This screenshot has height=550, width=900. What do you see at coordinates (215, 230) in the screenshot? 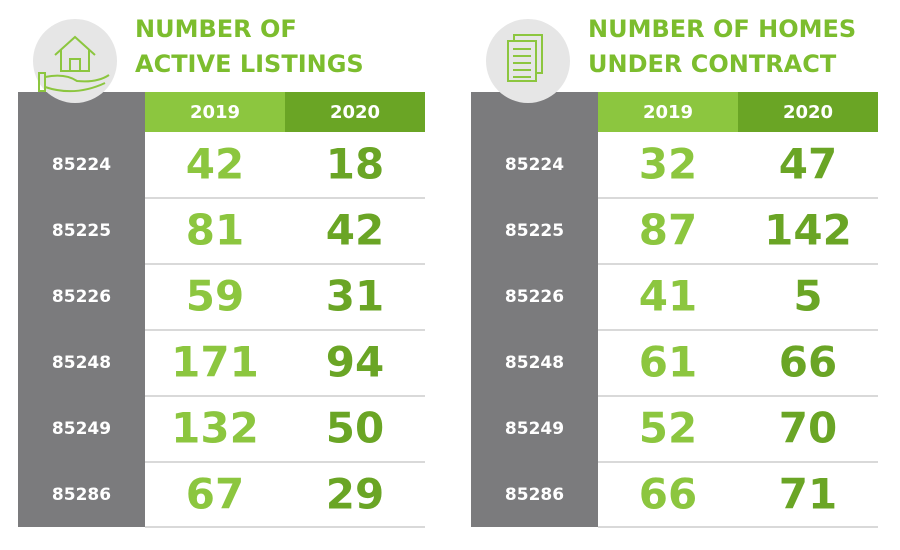
I see `cell-value: 81` at bounding box center [215, 230].